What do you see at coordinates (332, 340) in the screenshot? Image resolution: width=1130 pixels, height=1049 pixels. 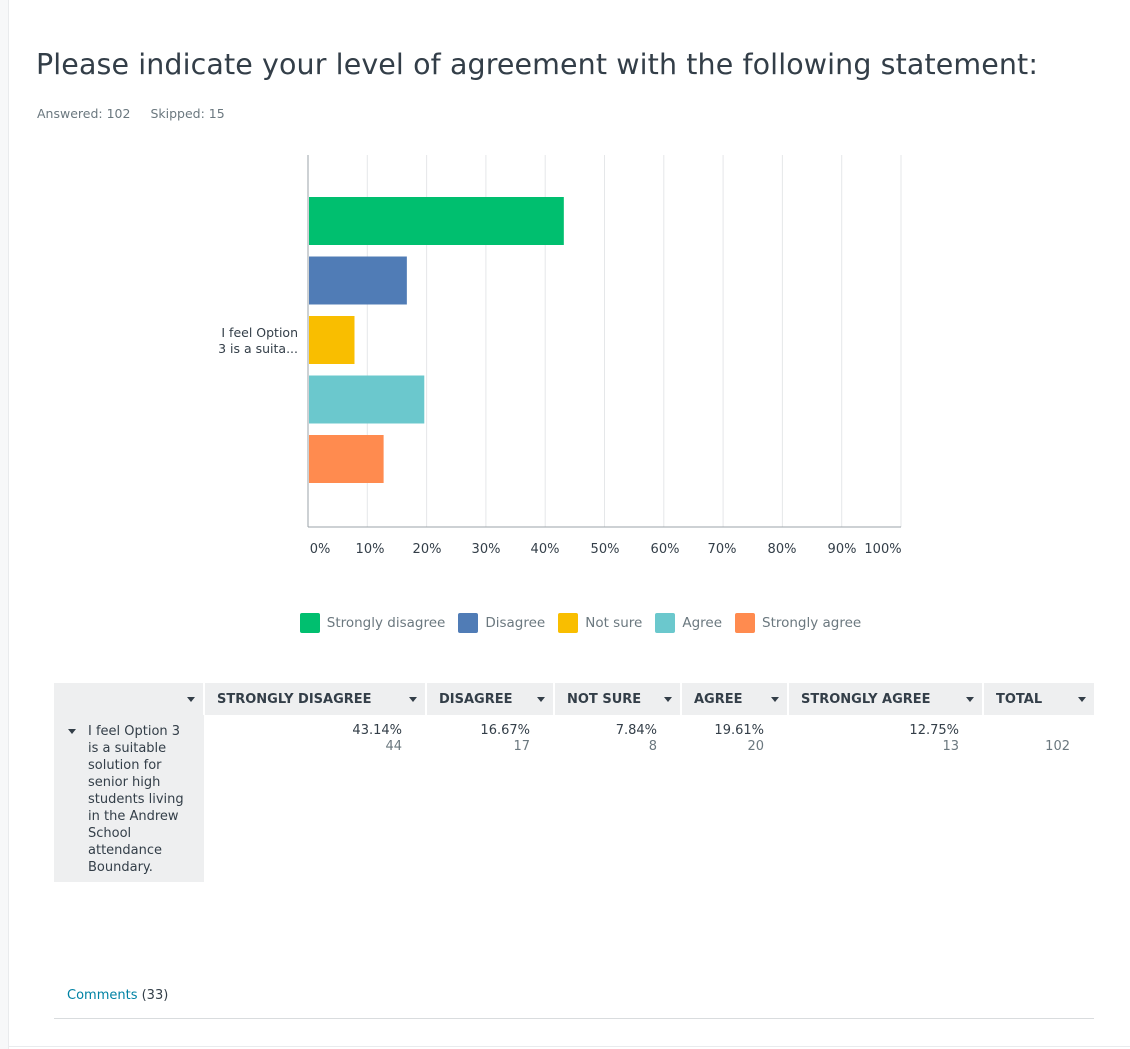 I see `bar-not-sure` at bounding box center [332, 340].